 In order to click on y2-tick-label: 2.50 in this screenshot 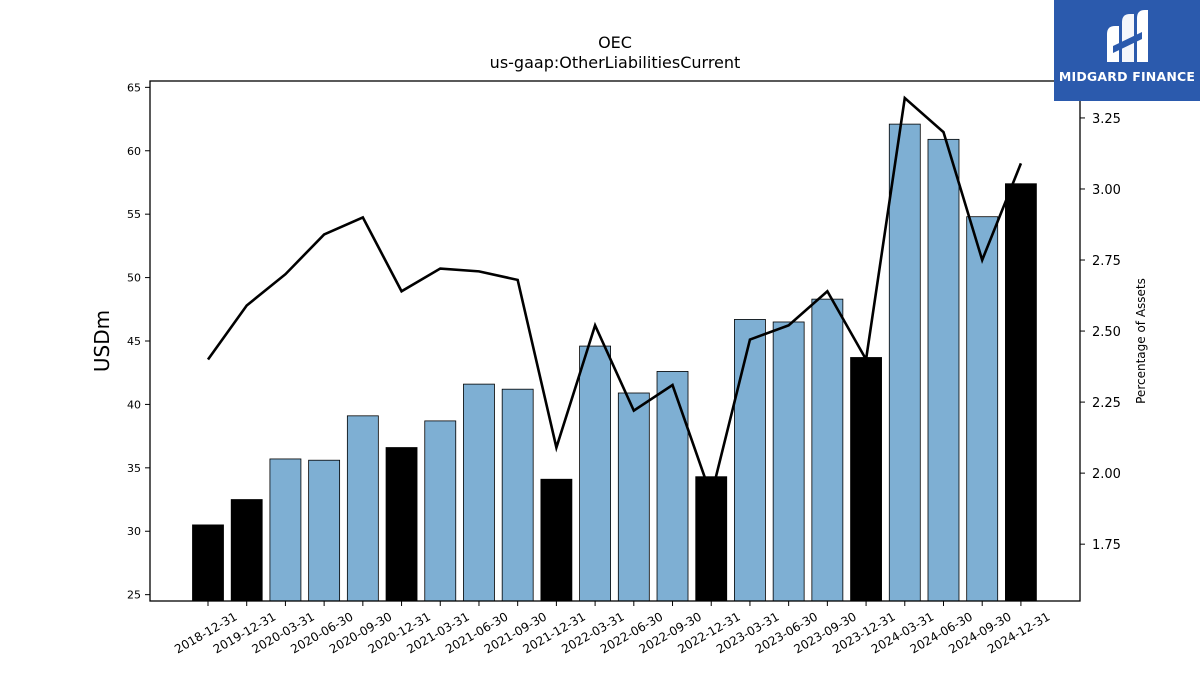, I will do `click(1106, 332)`.